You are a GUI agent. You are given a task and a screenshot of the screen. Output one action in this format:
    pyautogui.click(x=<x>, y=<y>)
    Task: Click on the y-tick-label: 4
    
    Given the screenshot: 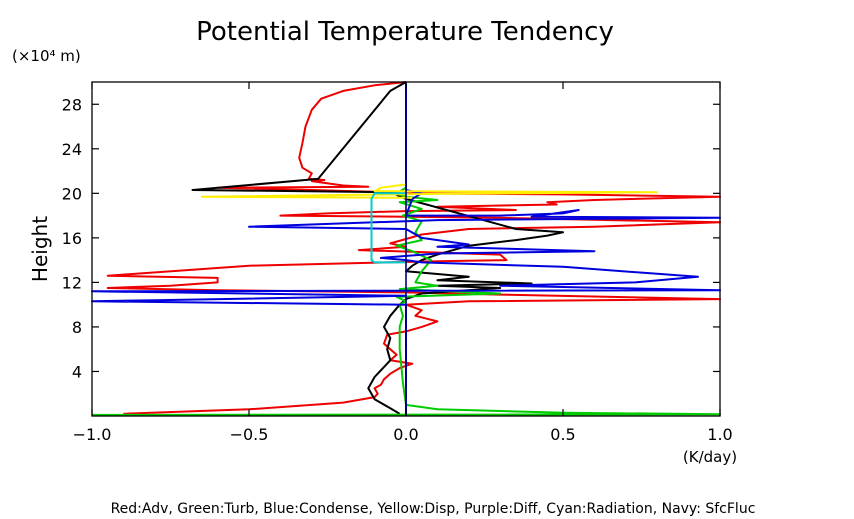 What is the action you would take?
    pyautogui.click(x=77, y=371)
    